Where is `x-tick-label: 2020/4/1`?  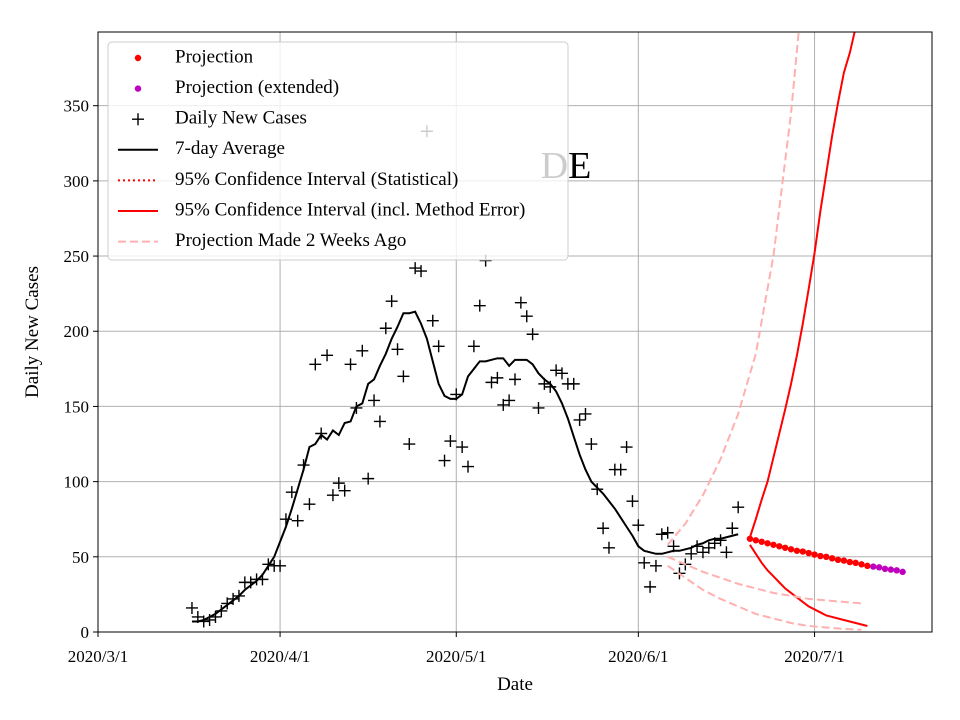
x-tick-label: 2020/4/1 is located at coordinates (280, 656).